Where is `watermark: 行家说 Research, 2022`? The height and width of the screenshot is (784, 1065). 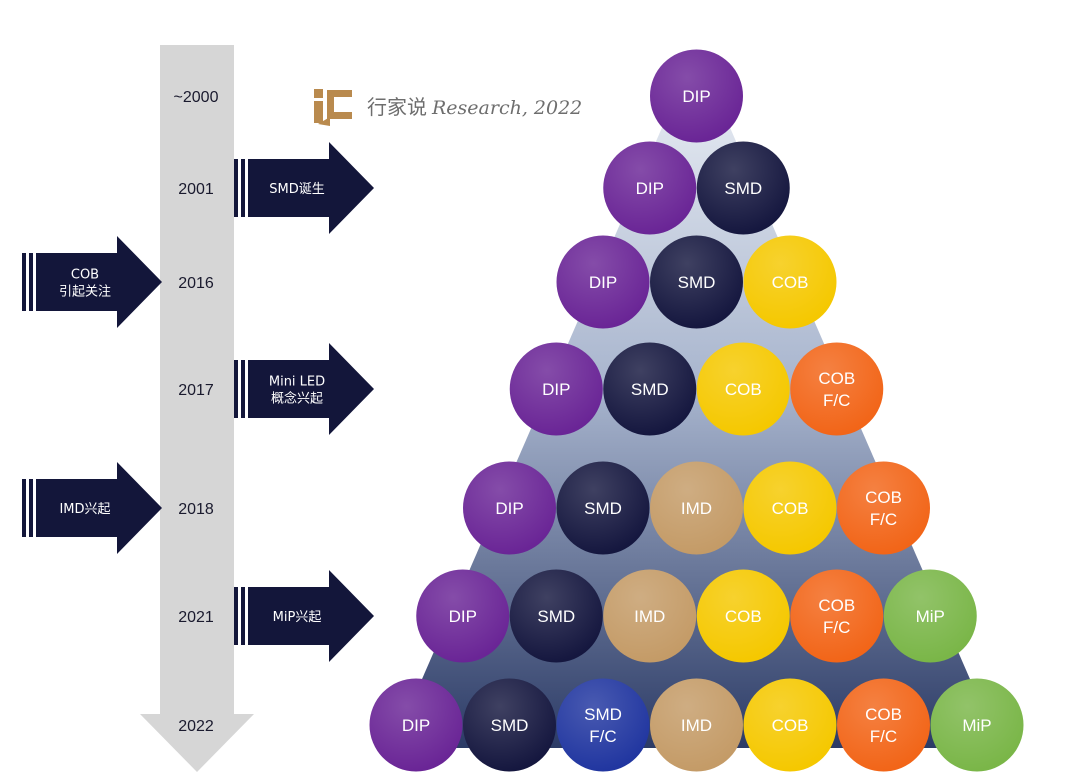
watermark: 行家说 Research, 2022 is located at coordinates (448, 107).